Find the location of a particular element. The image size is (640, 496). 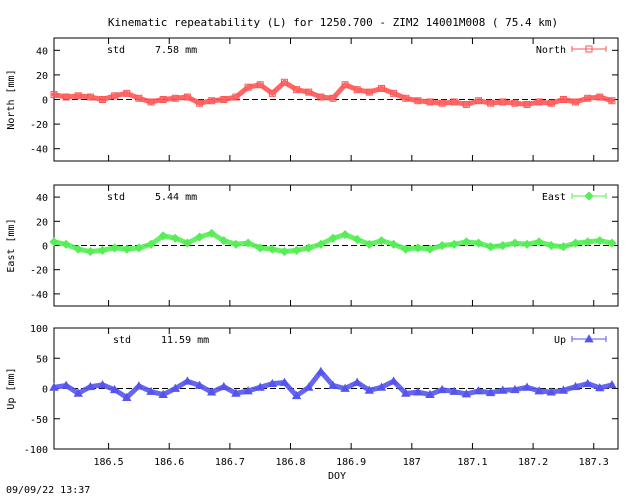

north-y-tick-label: -40 is located at coordinates (39, 150).